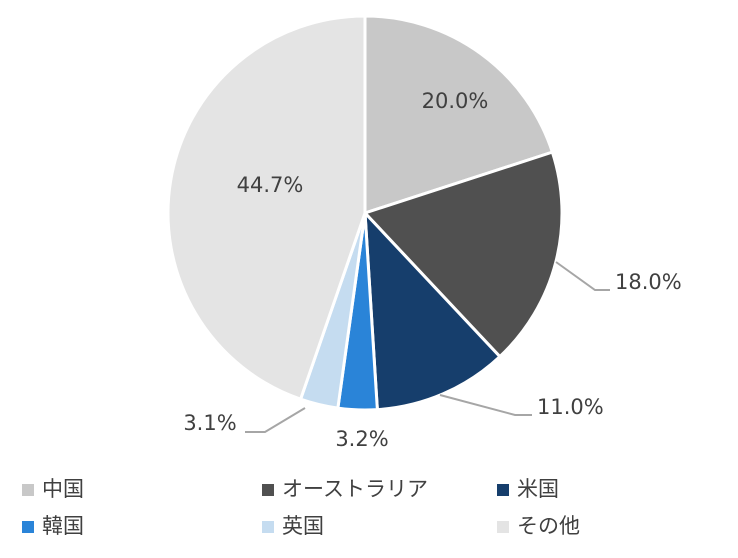 Image resolution: width=738 pixels, height=558 pixels. I want to click on legend-label: 中国, so click(63, 489).